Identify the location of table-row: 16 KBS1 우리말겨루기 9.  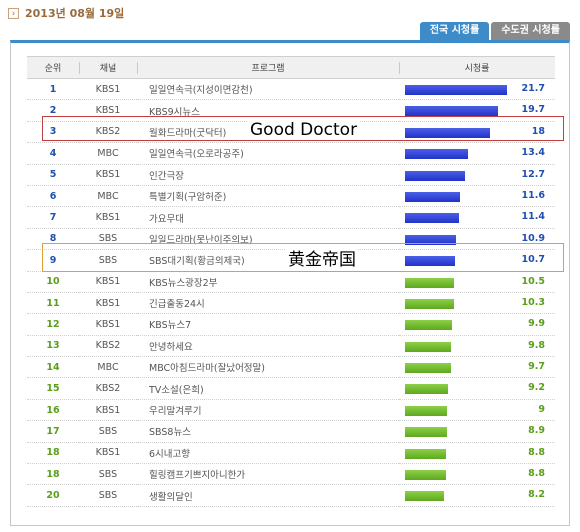
(291, 410).